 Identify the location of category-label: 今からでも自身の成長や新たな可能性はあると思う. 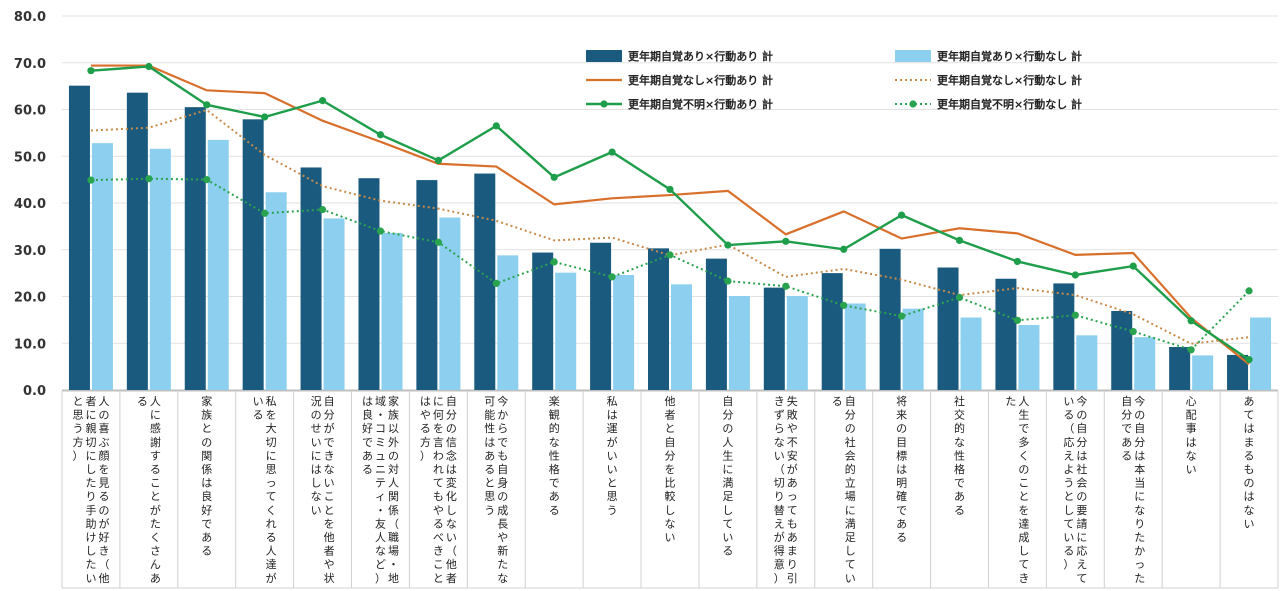
(496, 489).